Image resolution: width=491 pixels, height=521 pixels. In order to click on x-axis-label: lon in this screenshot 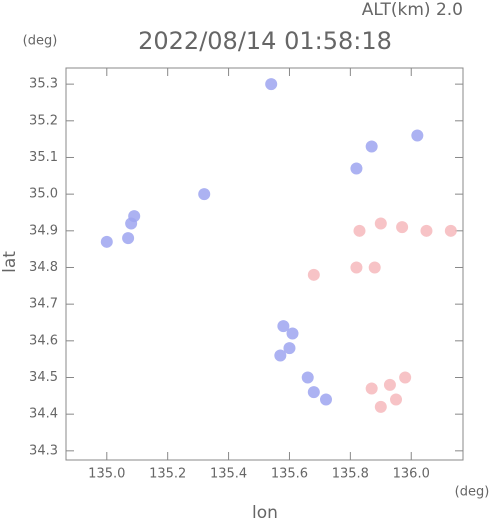, I will do `click(265, 512)`.